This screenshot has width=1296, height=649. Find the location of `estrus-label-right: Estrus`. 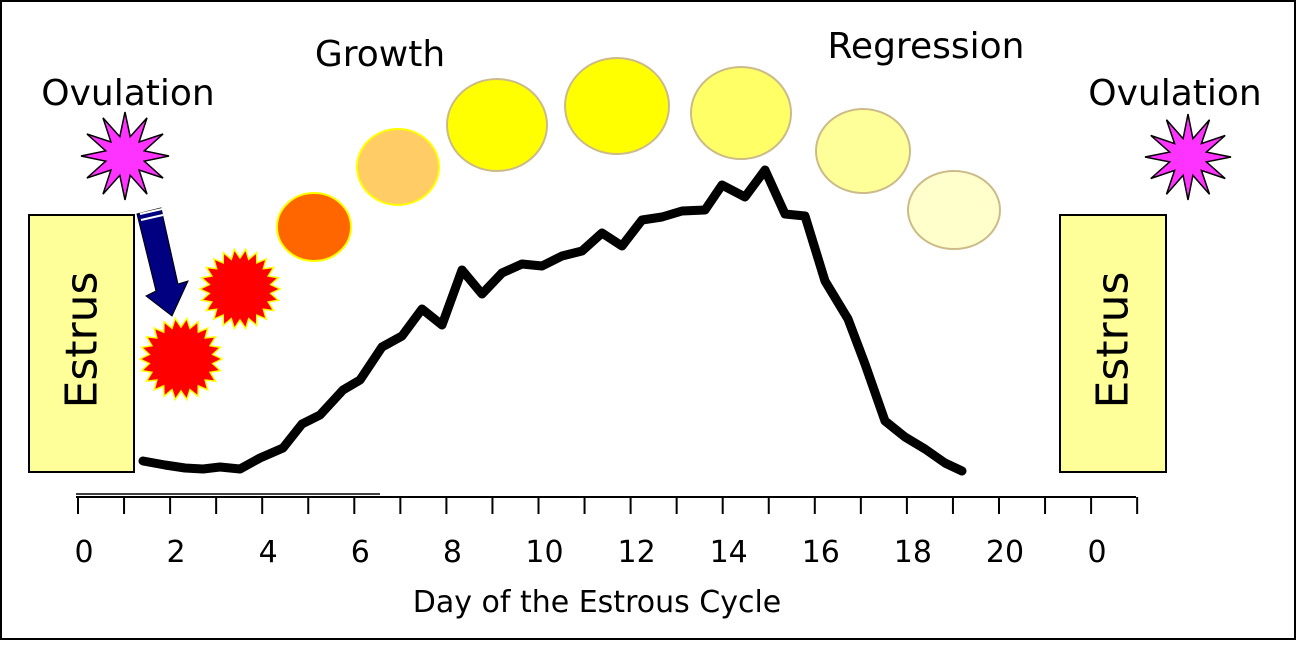

estrus-label-right: Estrus is located at coordinates (1113, 340).